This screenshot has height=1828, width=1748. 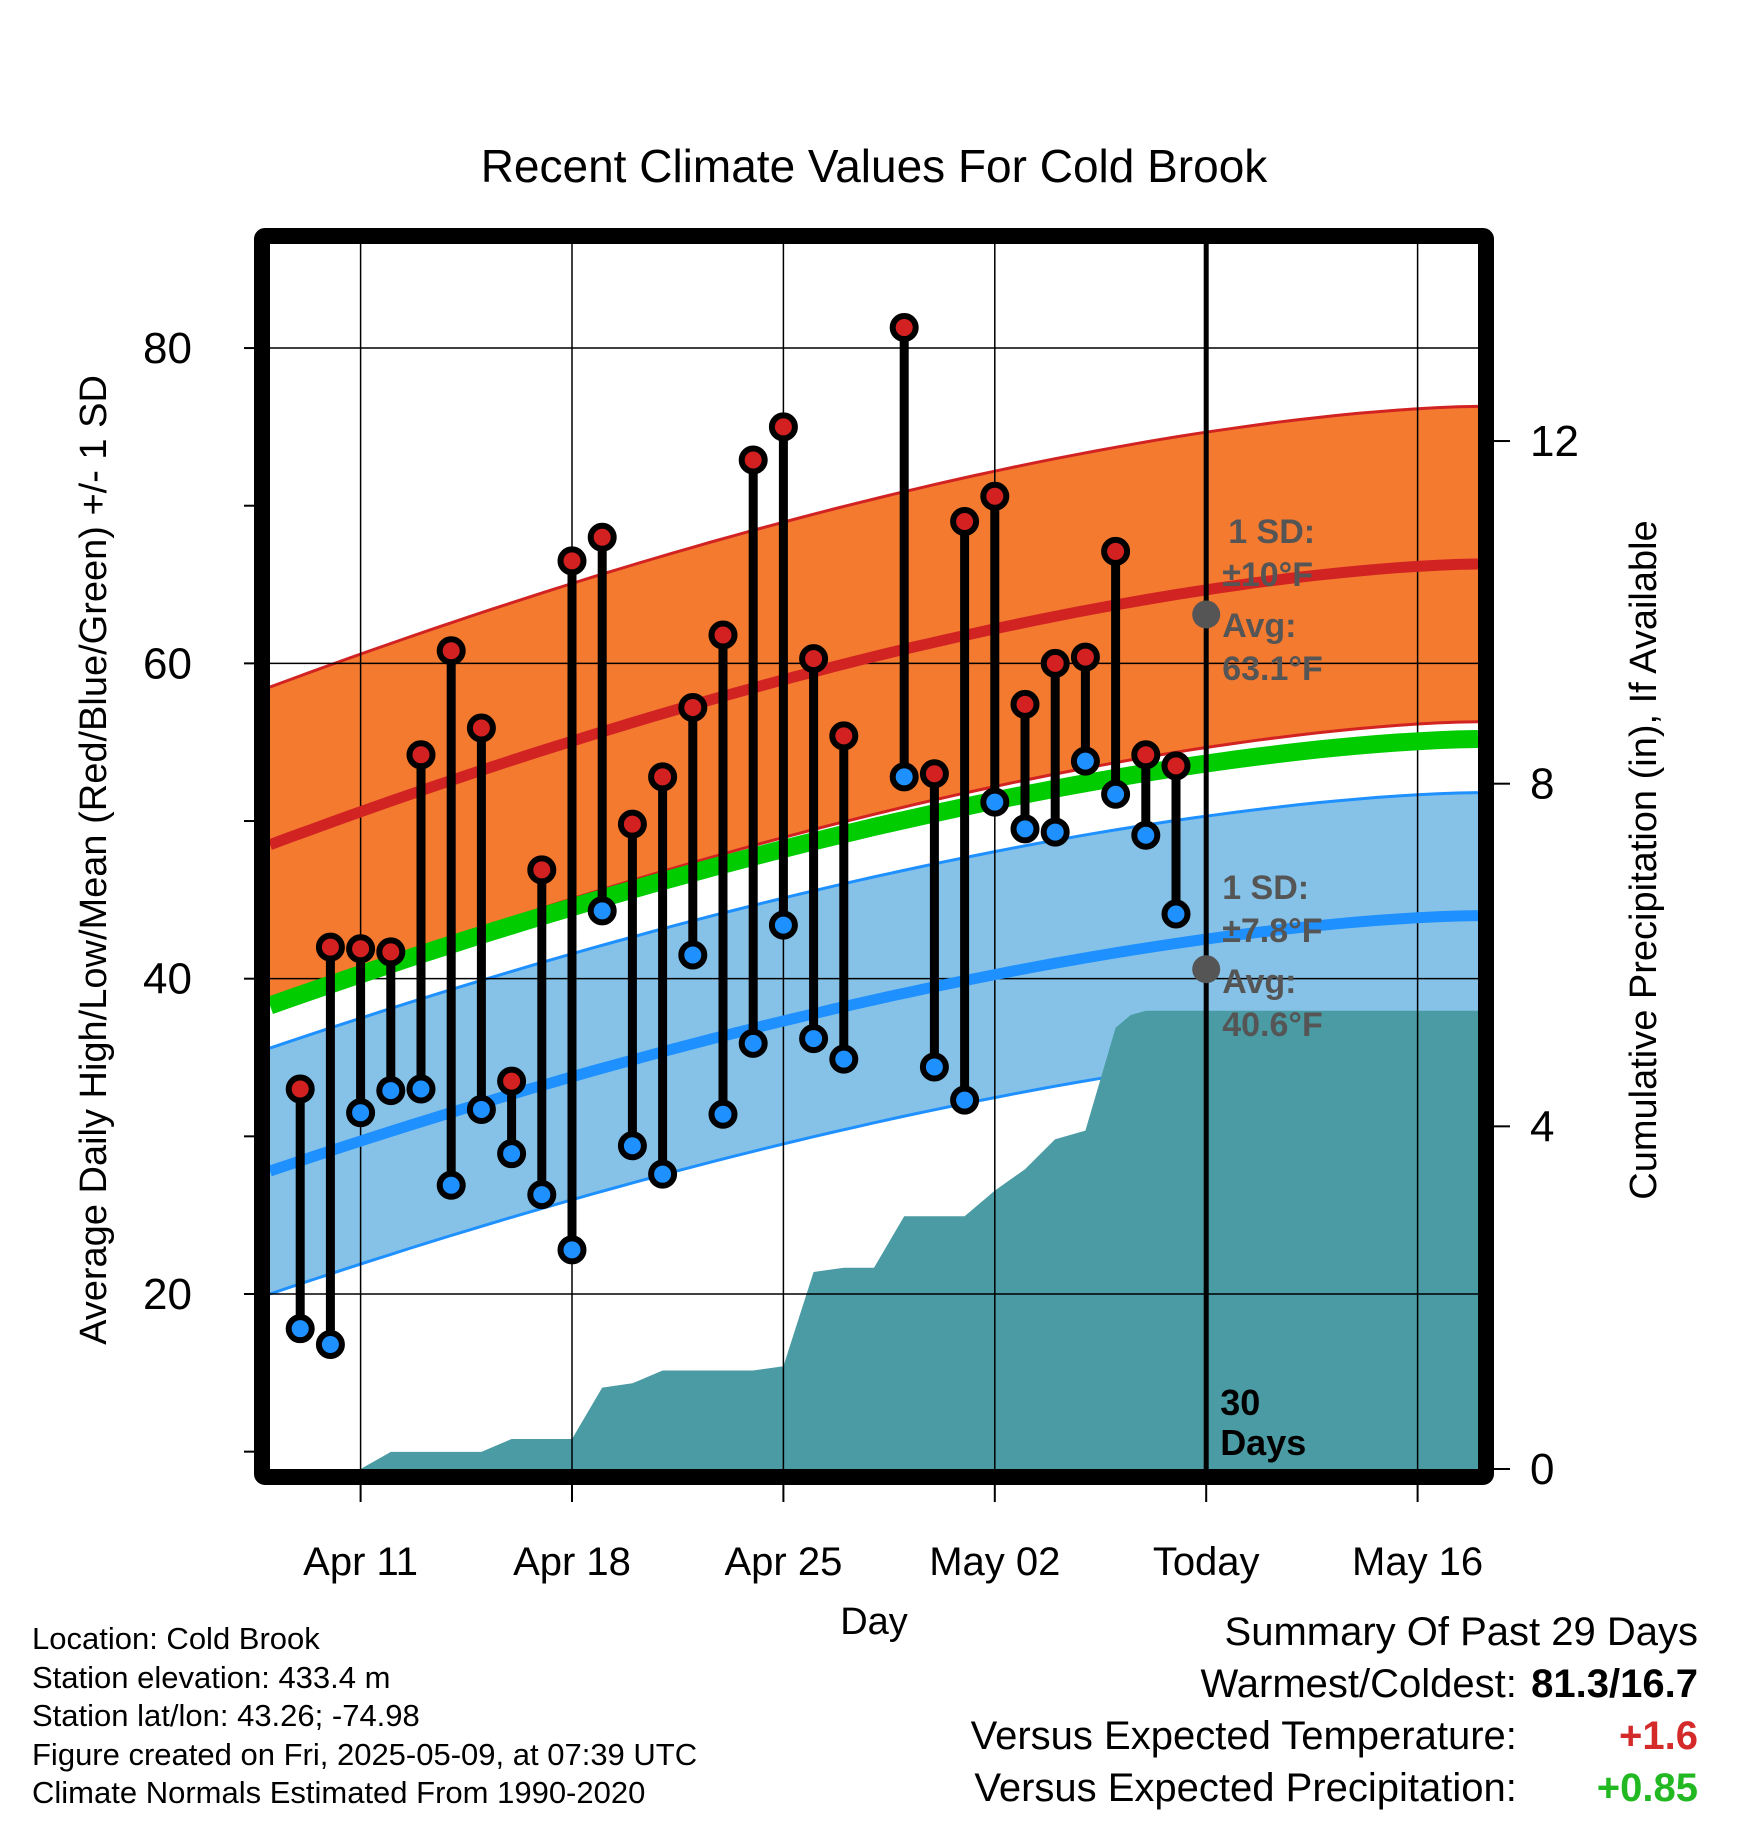 I want to click on temp-label: Versus Expected Temperature:, so click(x=1243, y=1736).